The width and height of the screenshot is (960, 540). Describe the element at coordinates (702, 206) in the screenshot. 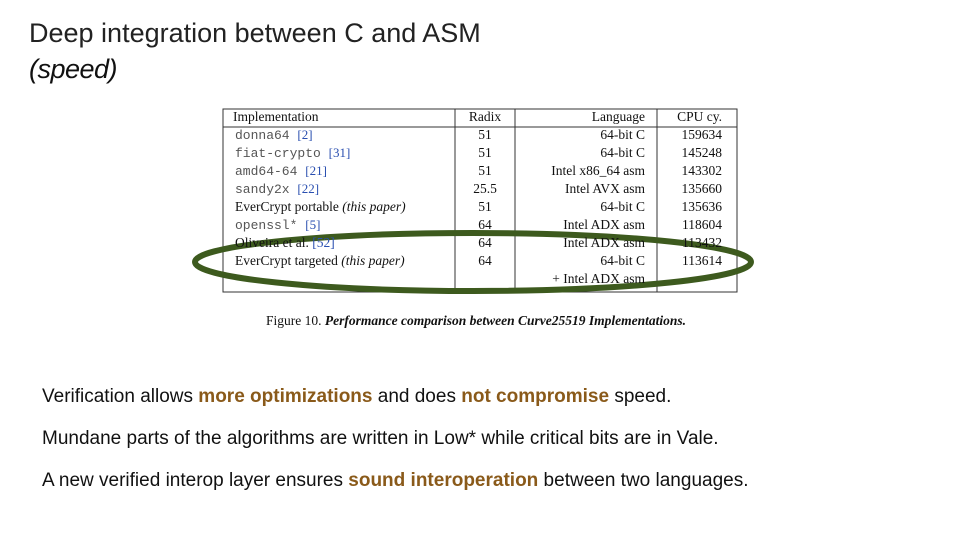

I see `cycles-cell: 135636` at that location.